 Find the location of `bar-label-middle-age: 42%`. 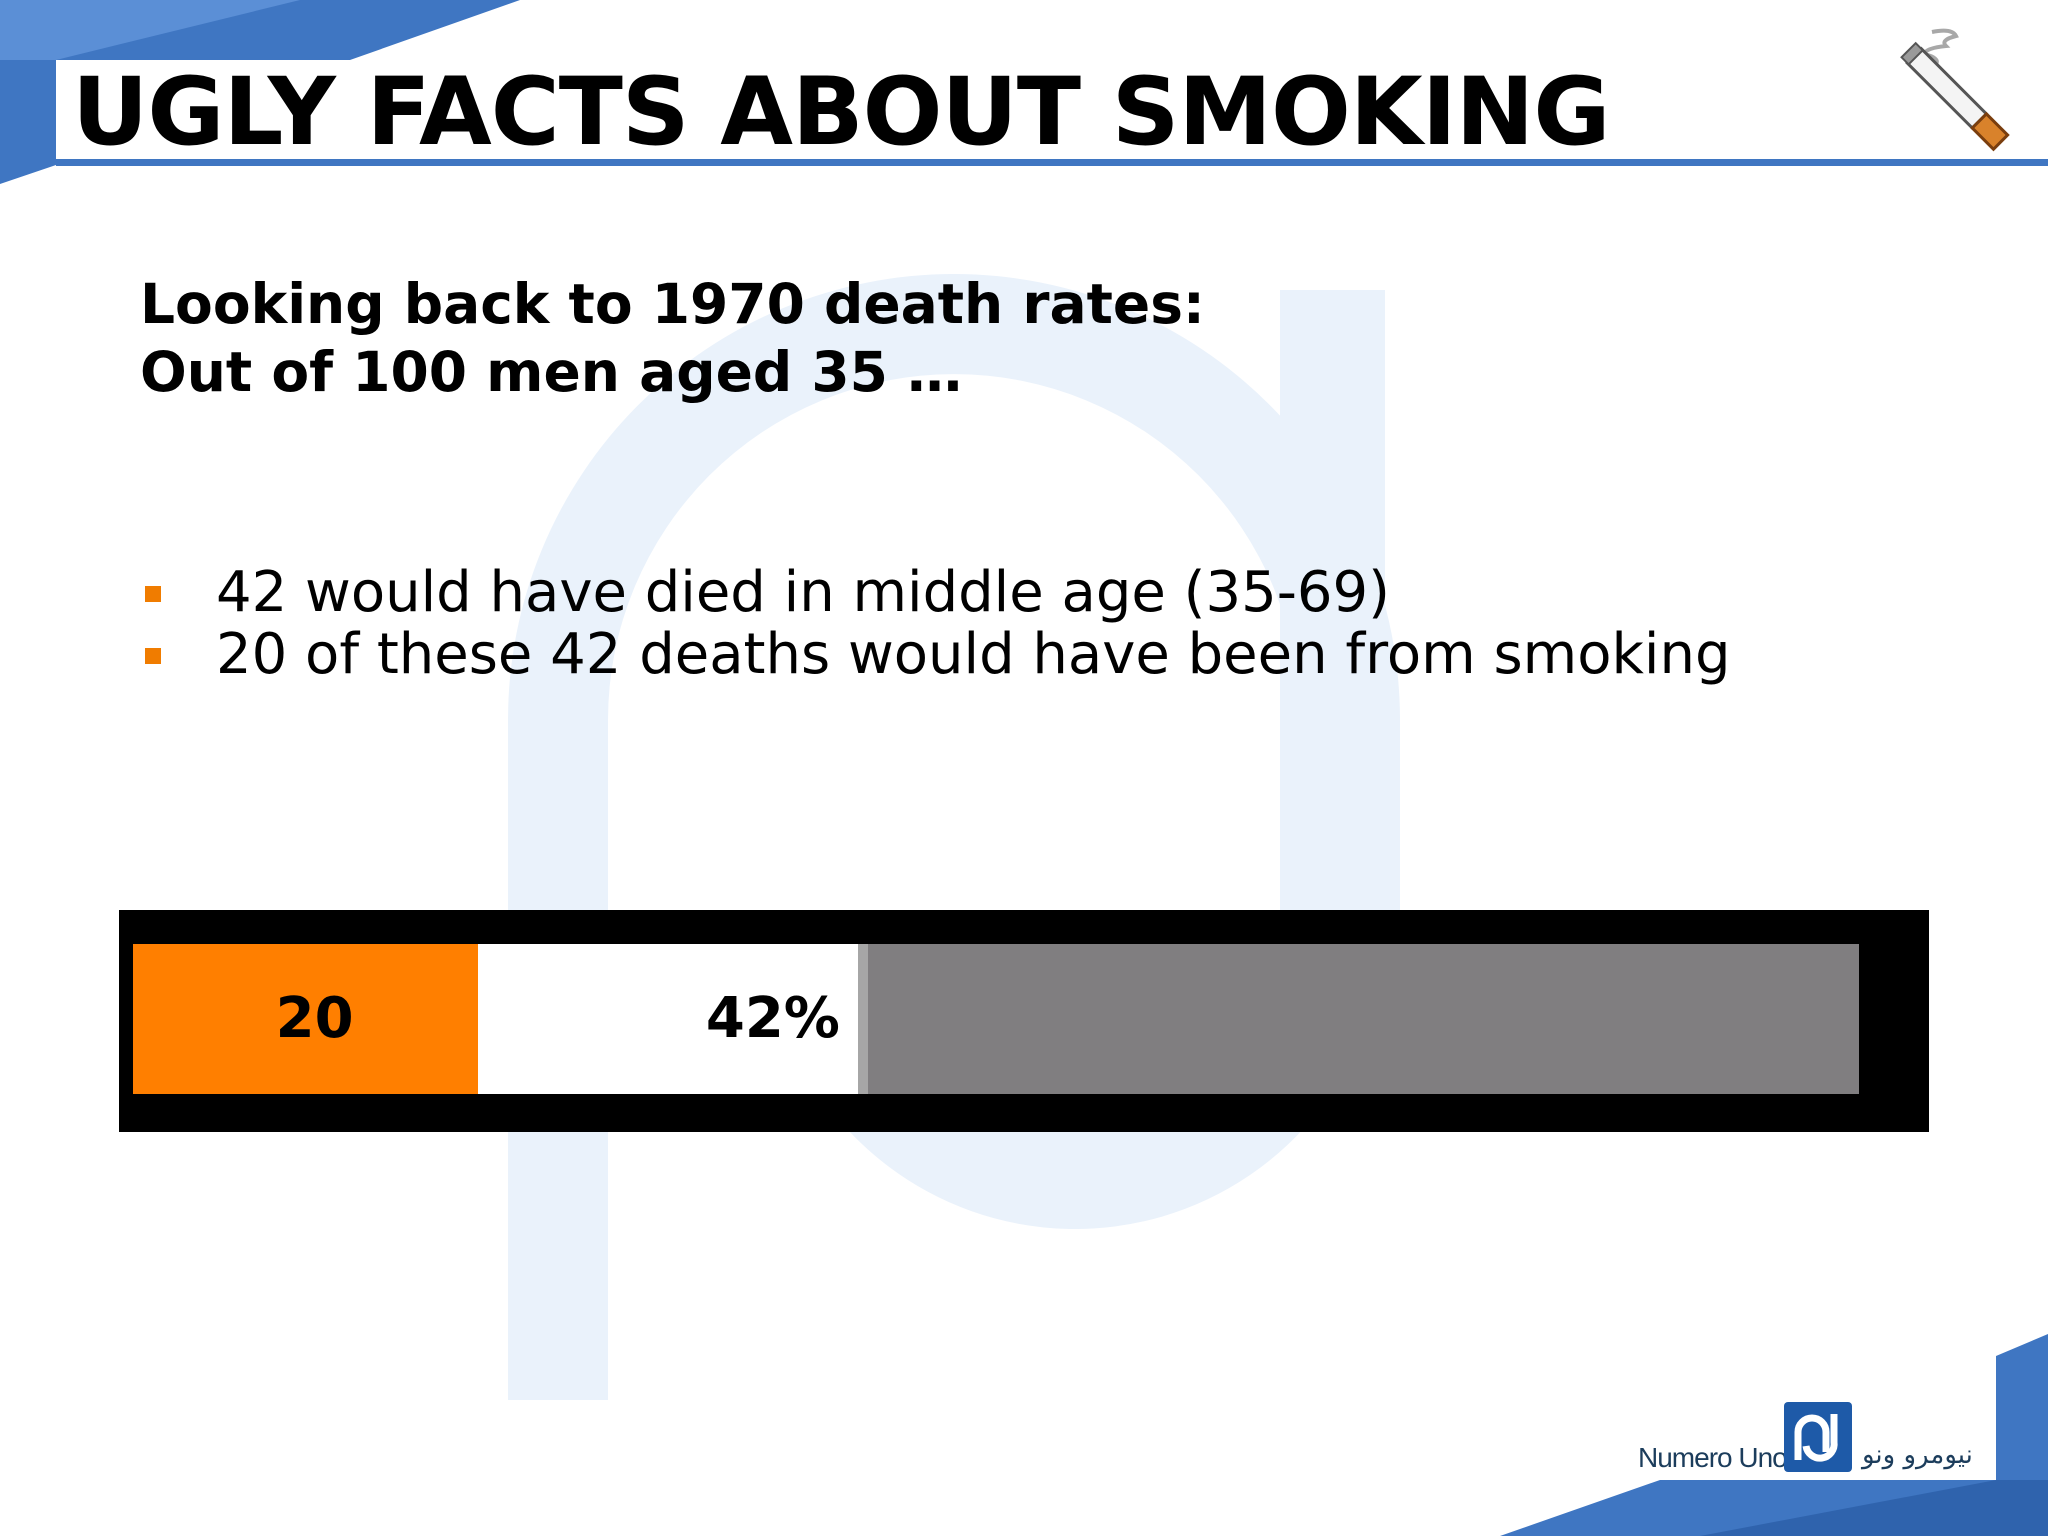

bar-label-middle-age: 42% is located at coordinates (772, 1018).